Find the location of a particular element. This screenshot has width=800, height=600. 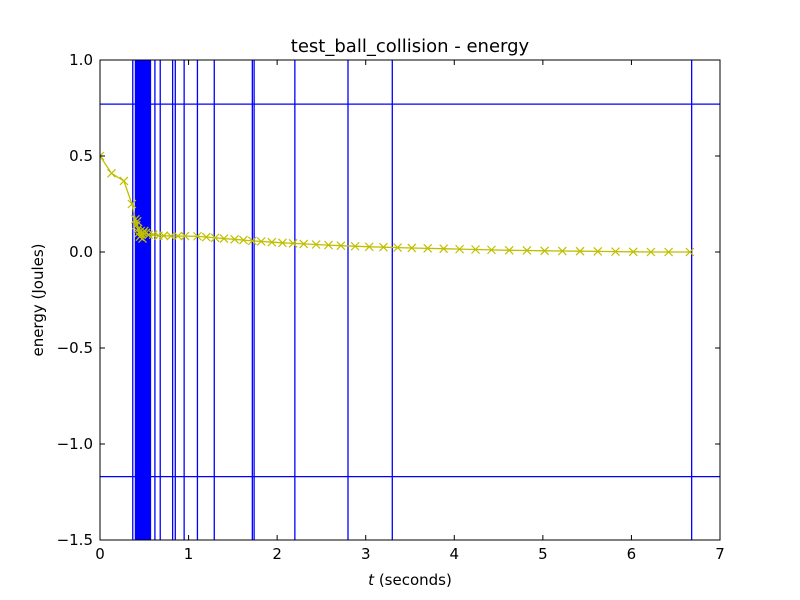

y-axis-label: energy (Joules) is located at coordinates (38, 299).